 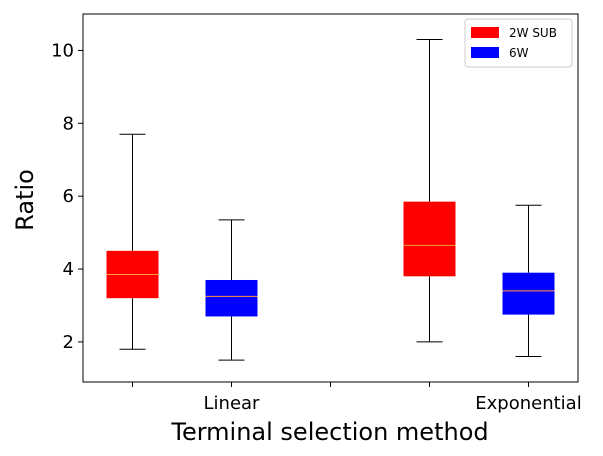 I want to click on legend-swatch-2w-sub, so click(x=485, y=32).